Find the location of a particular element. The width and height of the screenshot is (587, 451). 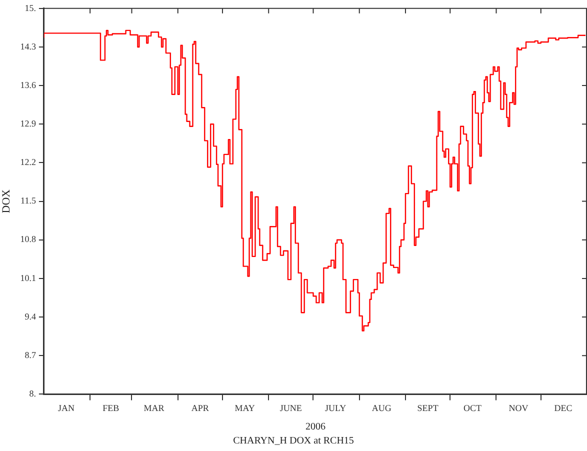

x-tick-label: AUG is located at coordinates (382, 407).